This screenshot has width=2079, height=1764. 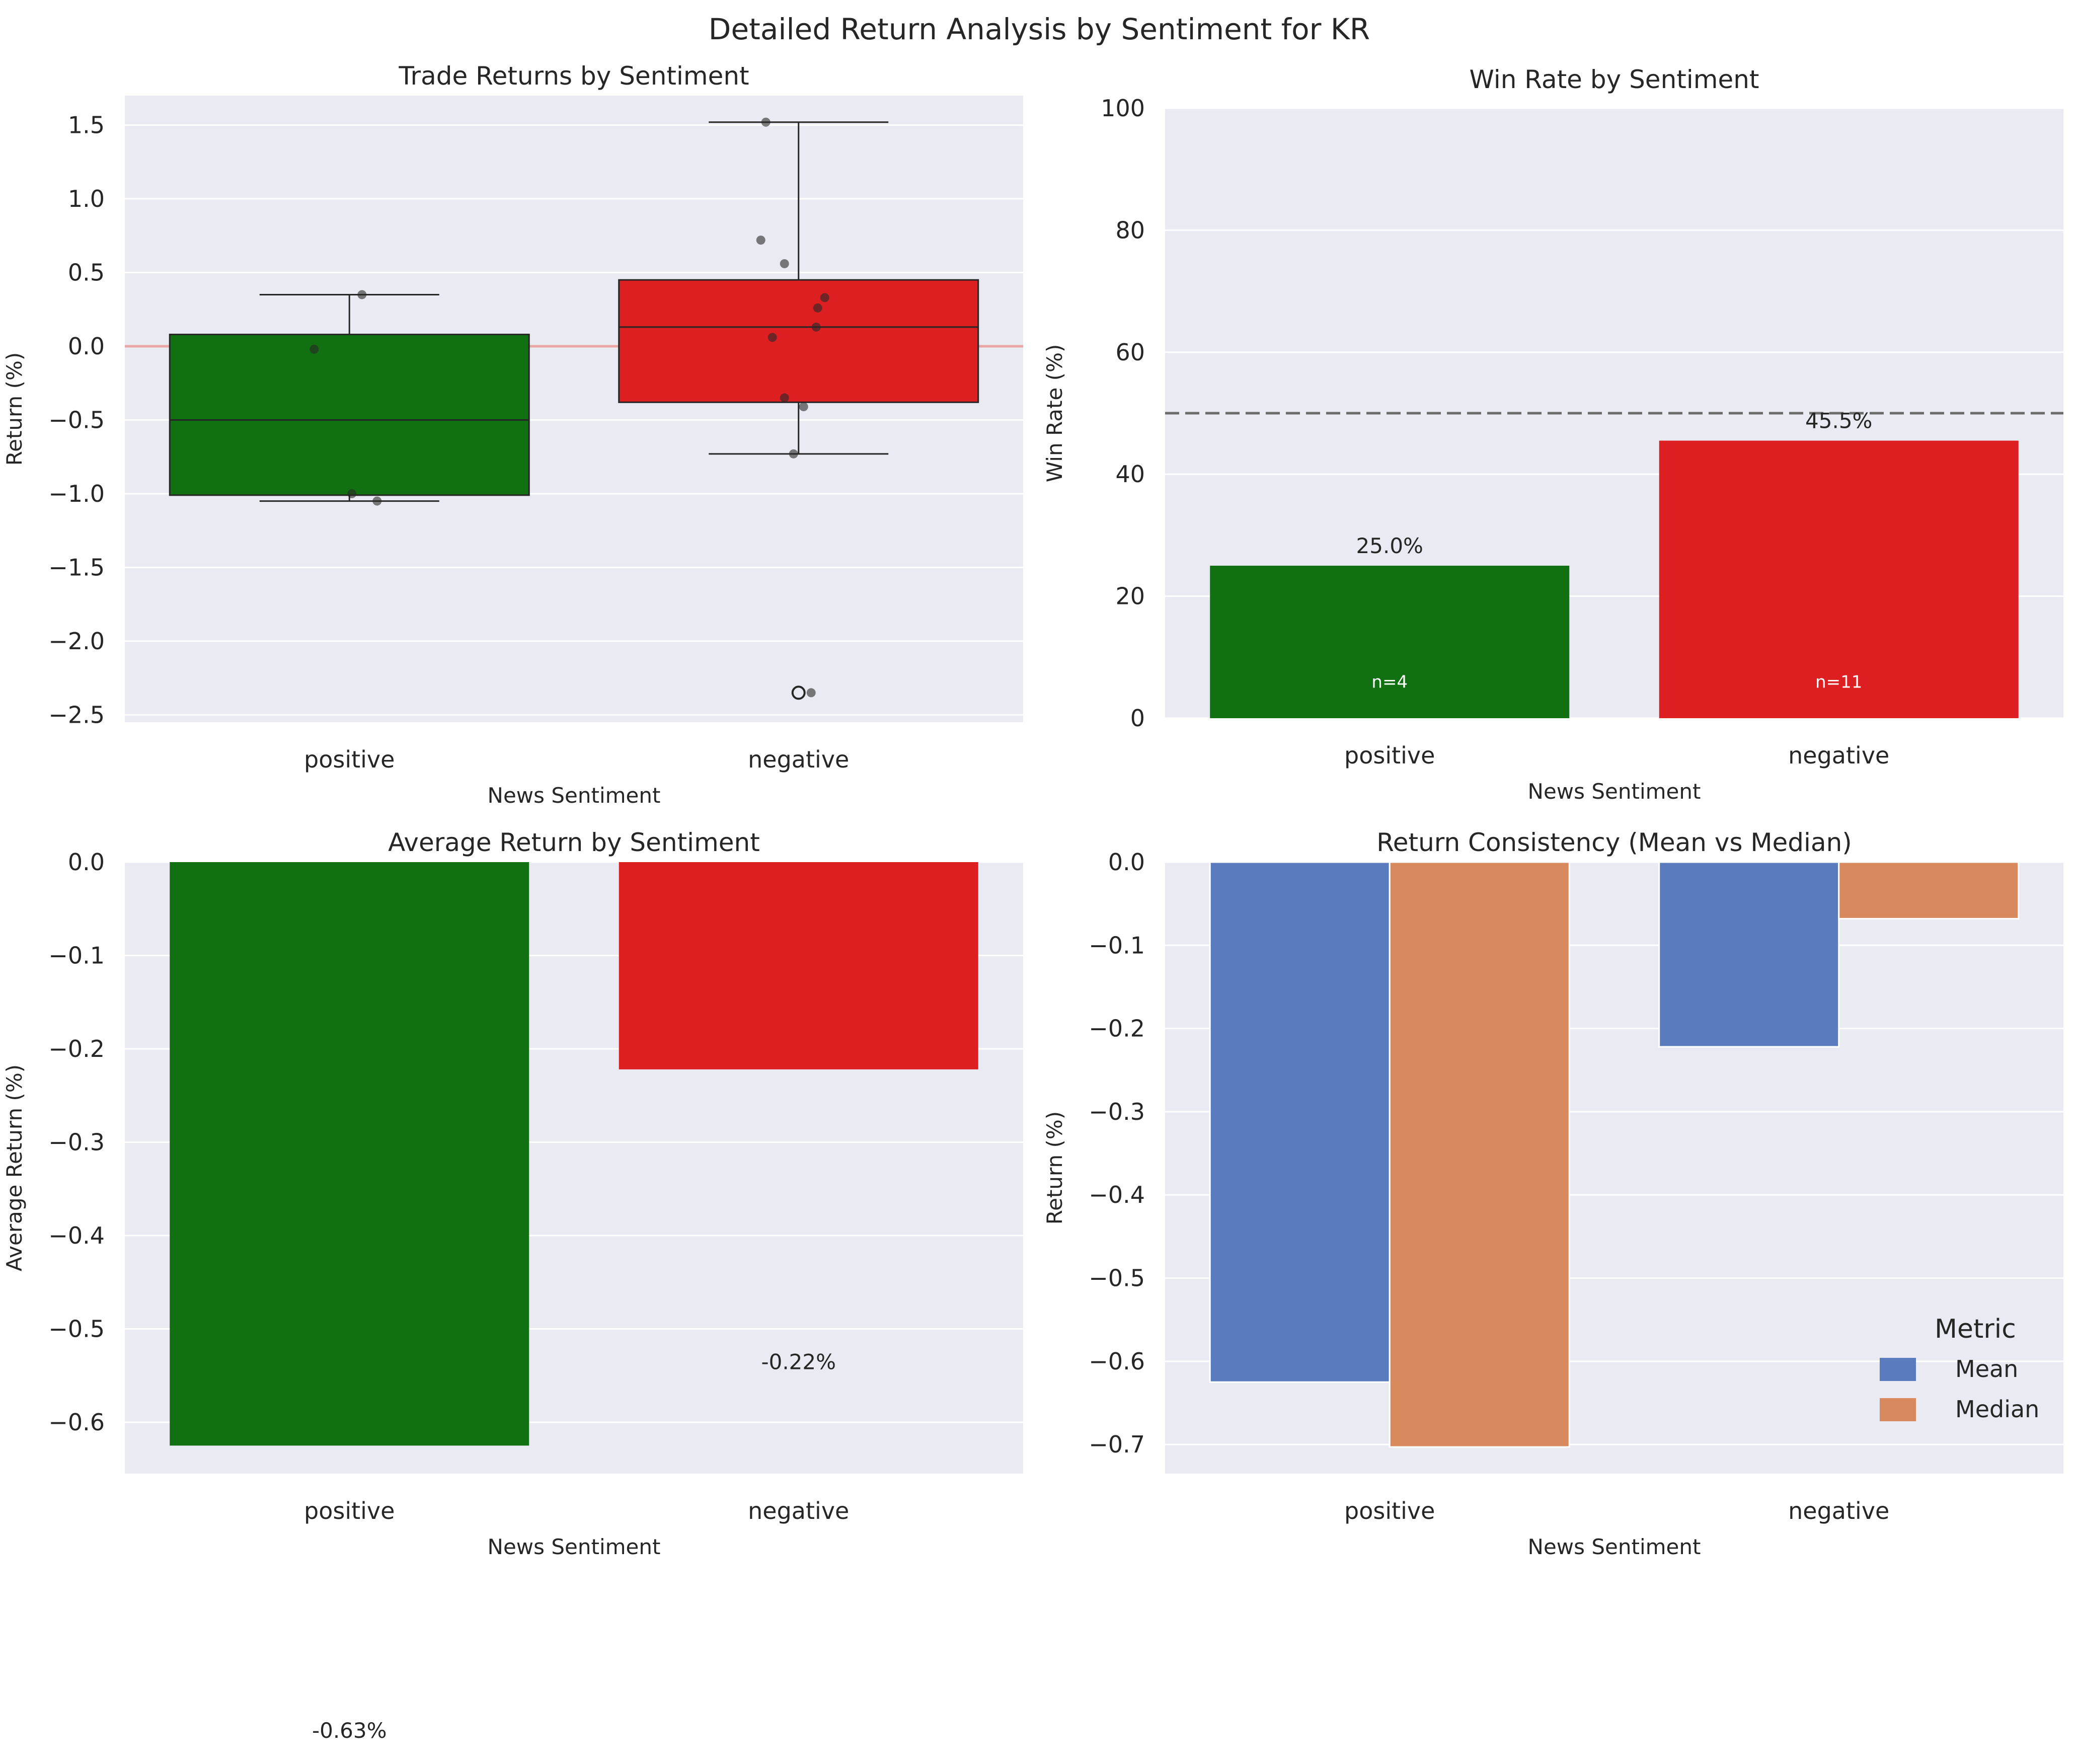 I want to click on x-tick-label-avgret: positive, so click(x=349, y=1510).